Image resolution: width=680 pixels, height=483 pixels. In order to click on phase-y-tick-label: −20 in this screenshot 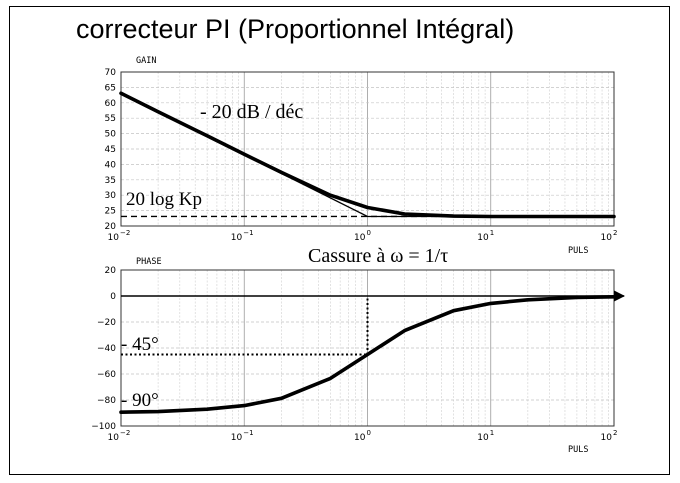, I will do `click(106, 323)`.